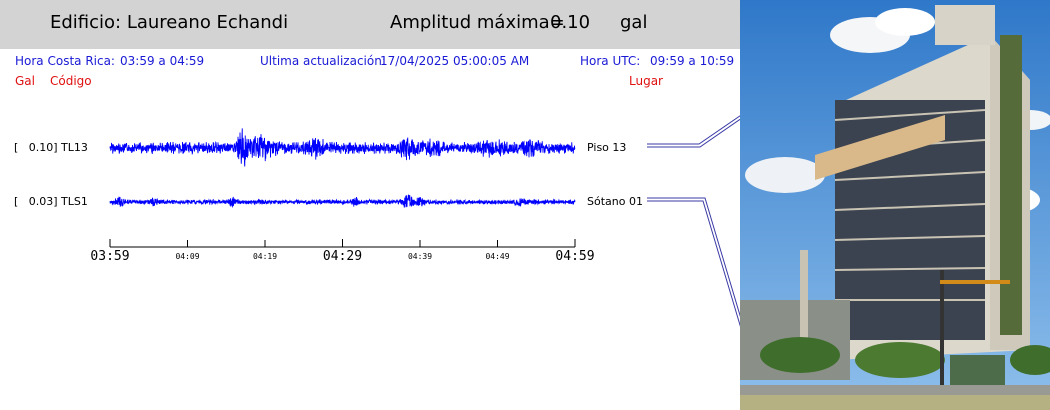 The image size is (1050, 410). Describe the element at coordinates (342, 168) in the screenshot. I see `traces` at that location.